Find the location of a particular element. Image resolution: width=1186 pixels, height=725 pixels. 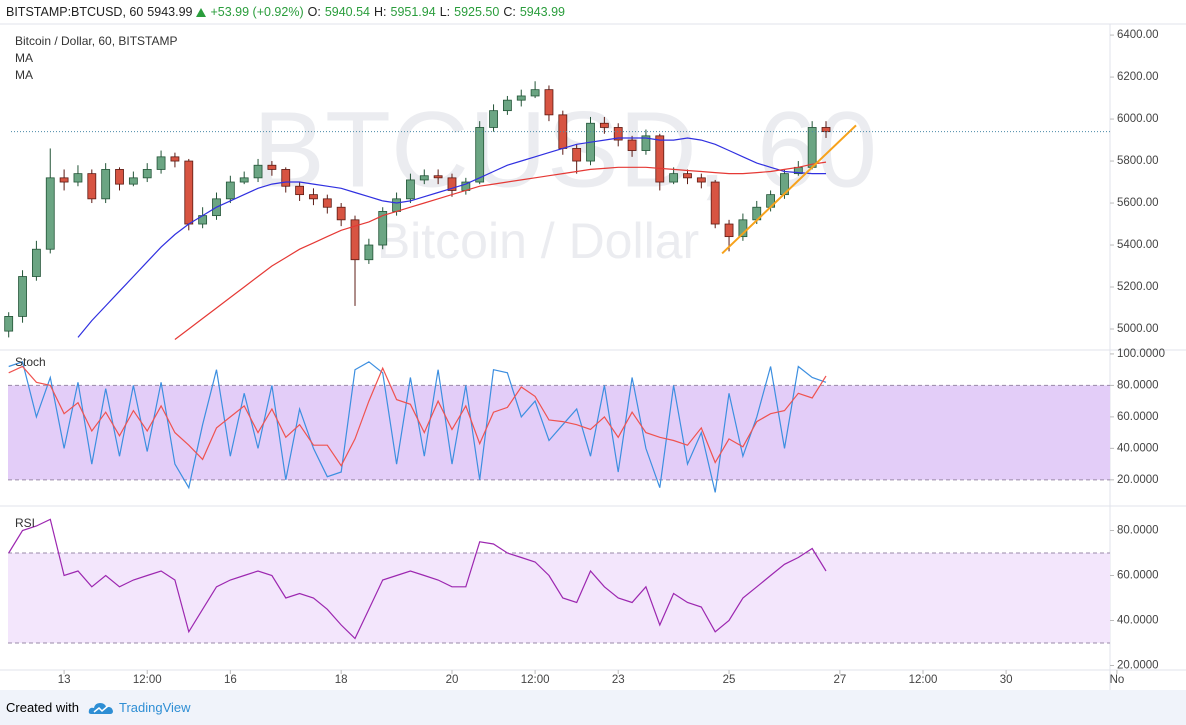

y-tick-label: 6400.00 is located at coordinates (1138, 35).